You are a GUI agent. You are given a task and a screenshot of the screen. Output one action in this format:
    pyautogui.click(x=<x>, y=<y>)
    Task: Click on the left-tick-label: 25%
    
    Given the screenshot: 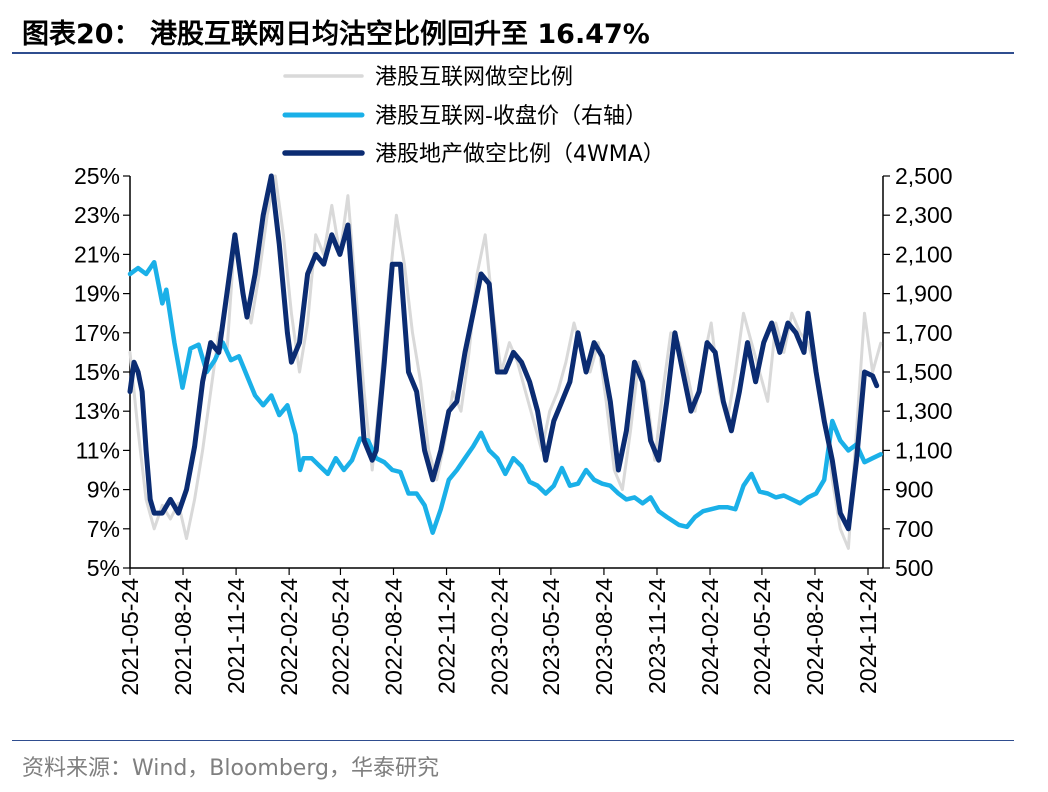 What is the action you would take?
    pyautogui.click(x=97, y=176)
    